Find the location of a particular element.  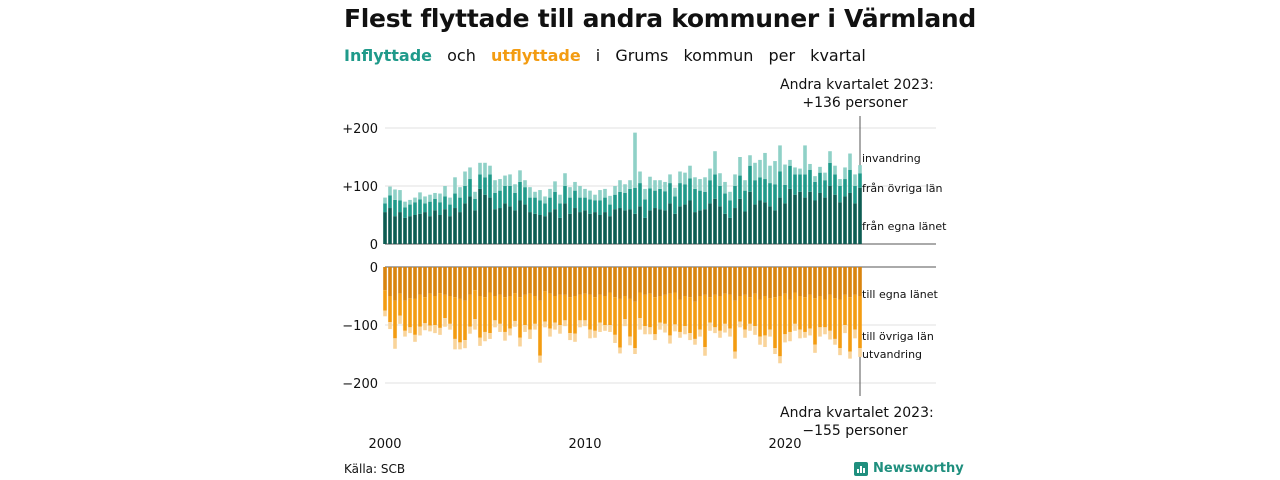

y-tick-label: +200 is located at coordinates (360, 129).